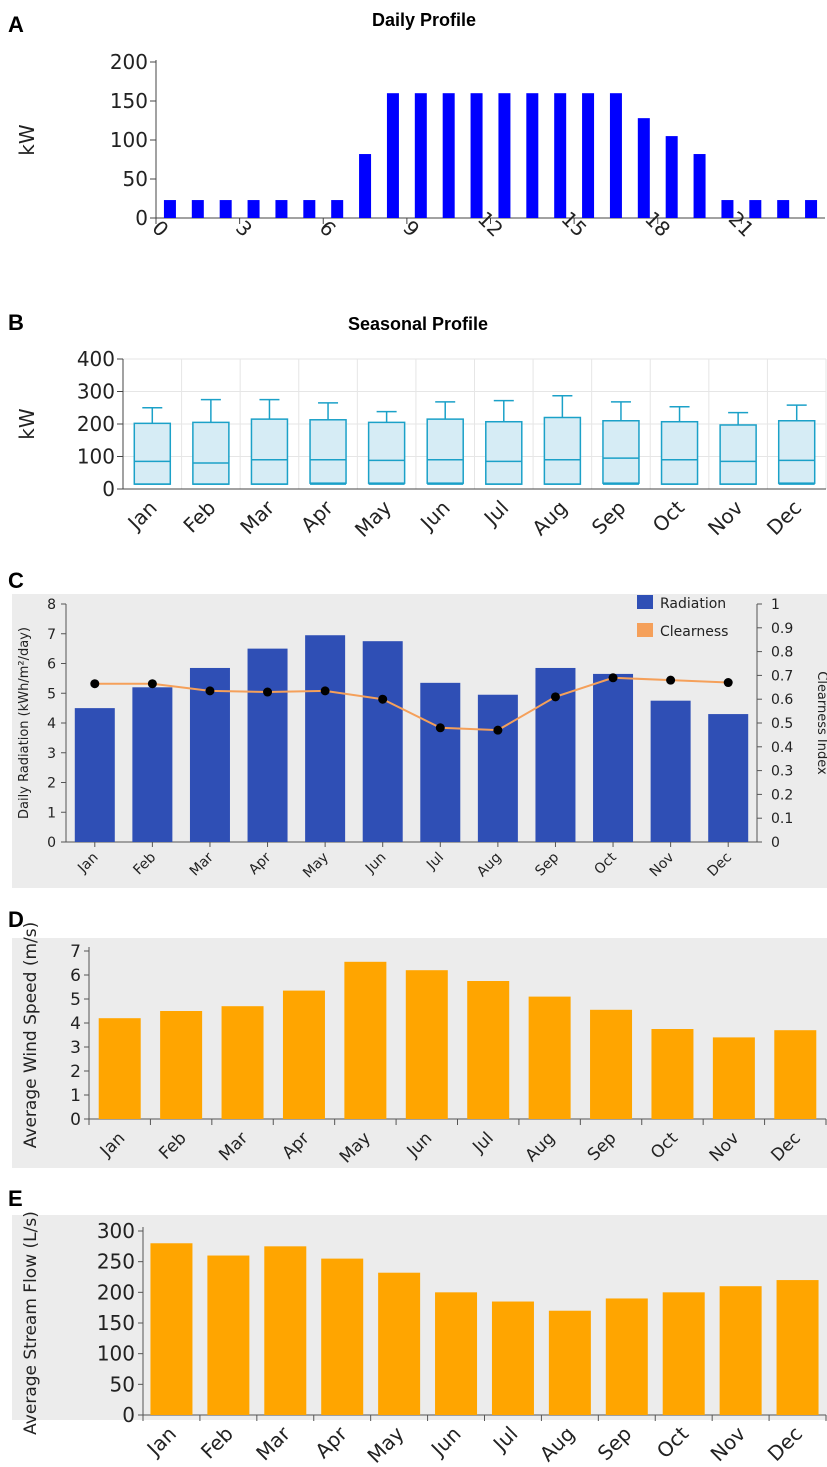  Describe the element at coordinates (116, 1262) in the screenshot. I see `y-tick-label: 250` at that location.